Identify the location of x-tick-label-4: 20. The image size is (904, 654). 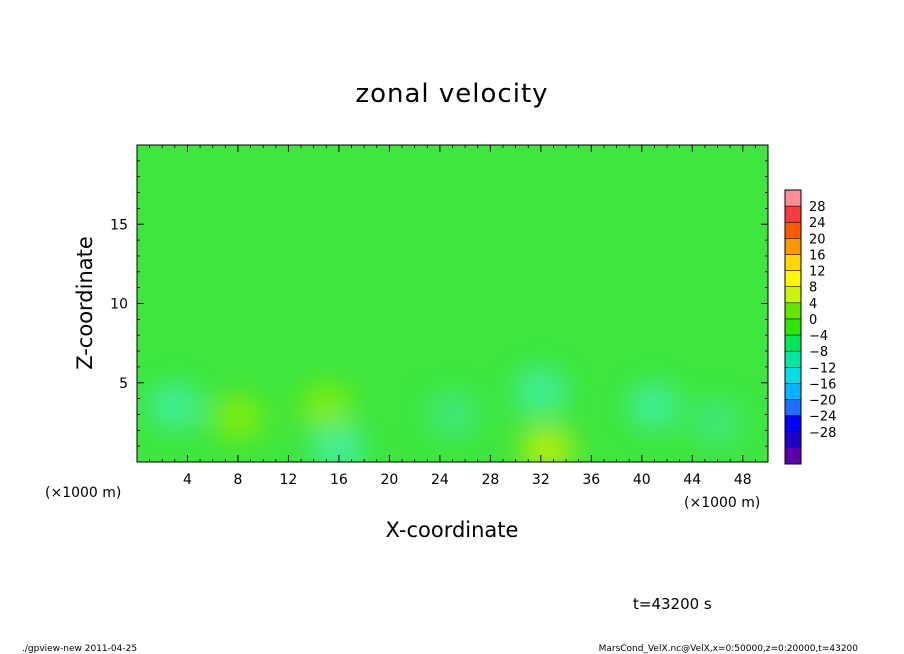
(389, 480).